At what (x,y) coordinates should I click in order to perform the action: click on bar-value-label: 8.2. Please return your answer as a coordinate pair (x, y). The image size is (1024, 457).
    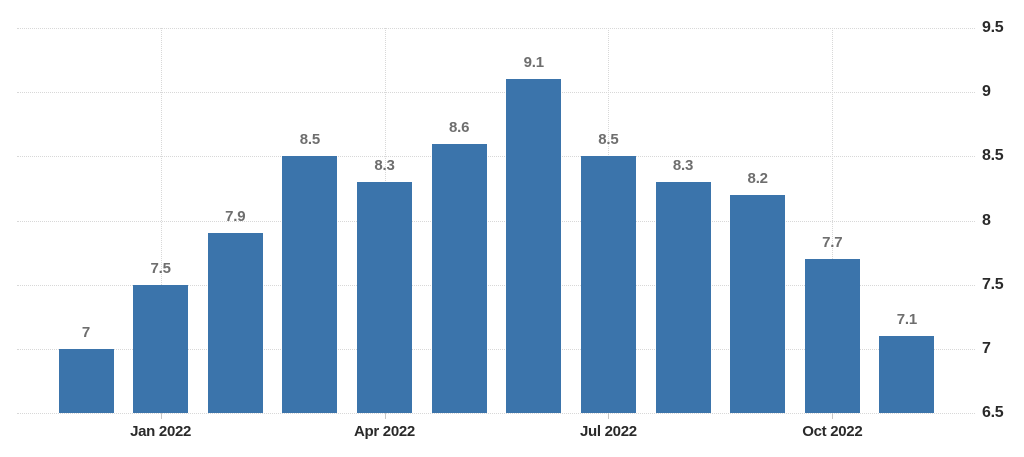
    Looking at the image, I should click on (757, 178).